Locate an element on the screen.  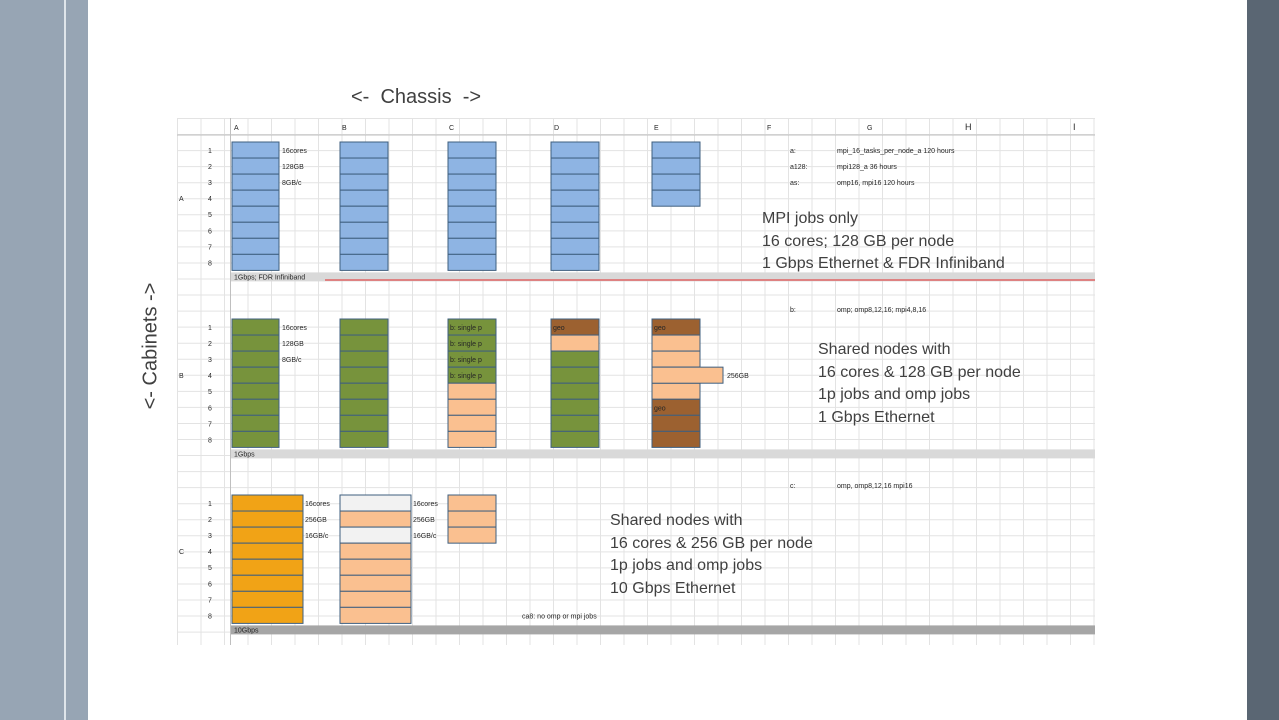
annotation-line: 16 cores; 128 GB per node is located at coordinates (858, 241).